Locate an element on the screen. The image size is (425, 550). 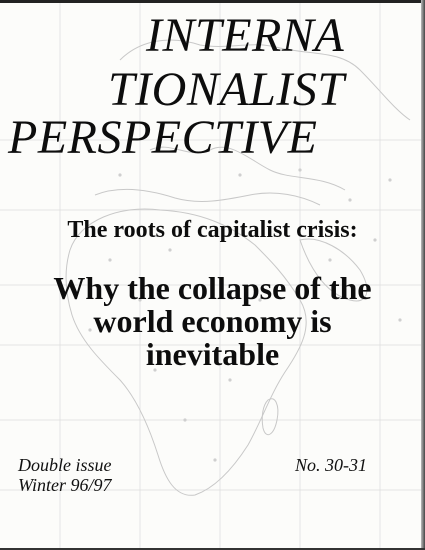
masthead-line-3: PERSPECTIVE is located at coordinates (163, 137).